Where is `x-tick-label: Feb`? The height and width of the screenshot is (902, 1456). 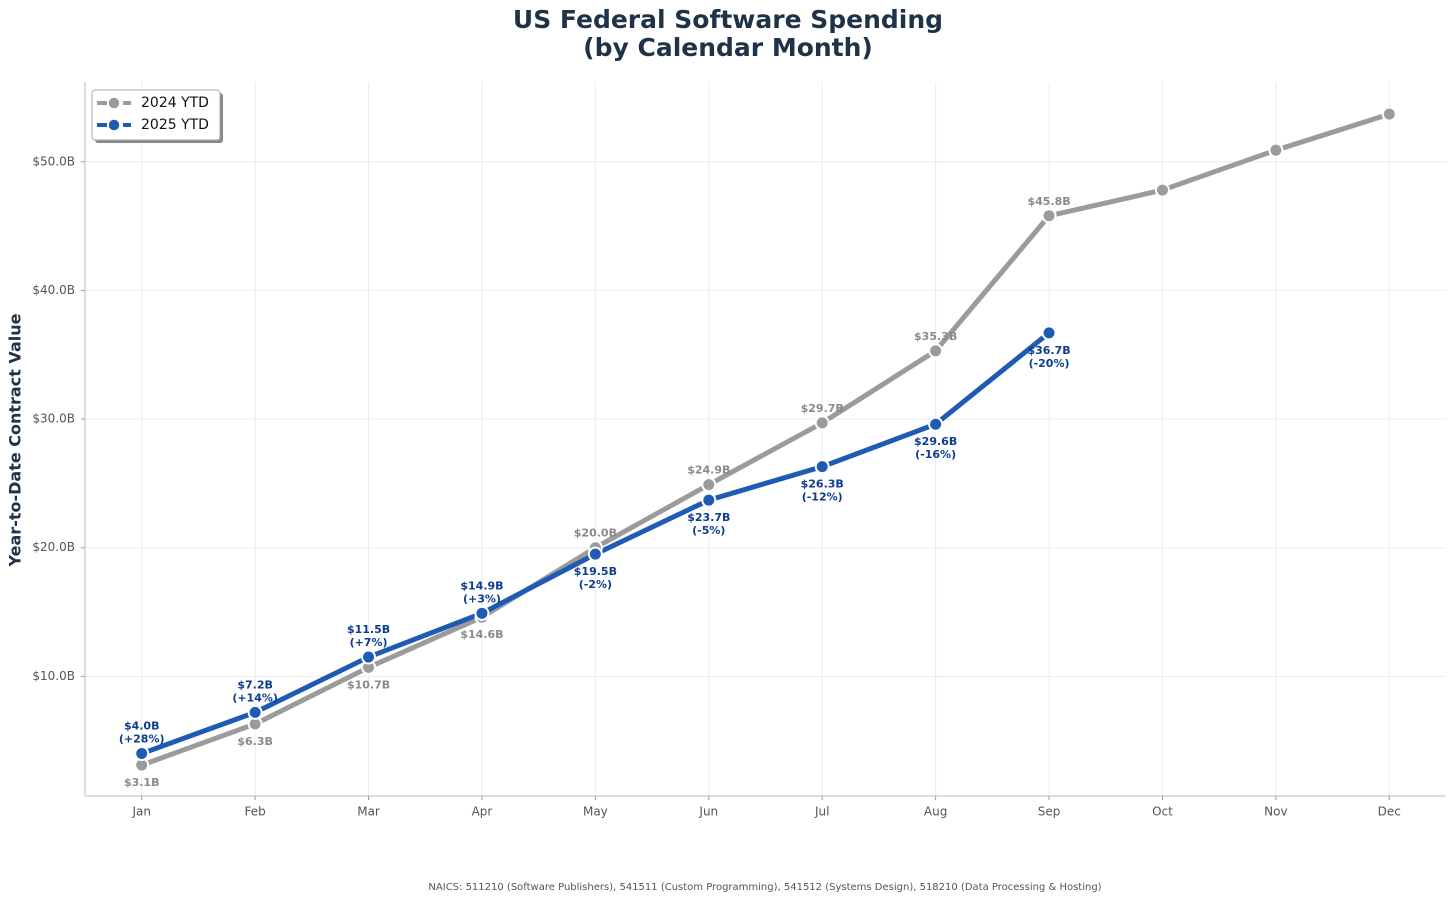
x-tick-label: Feb is located at coordinates (255, 812).